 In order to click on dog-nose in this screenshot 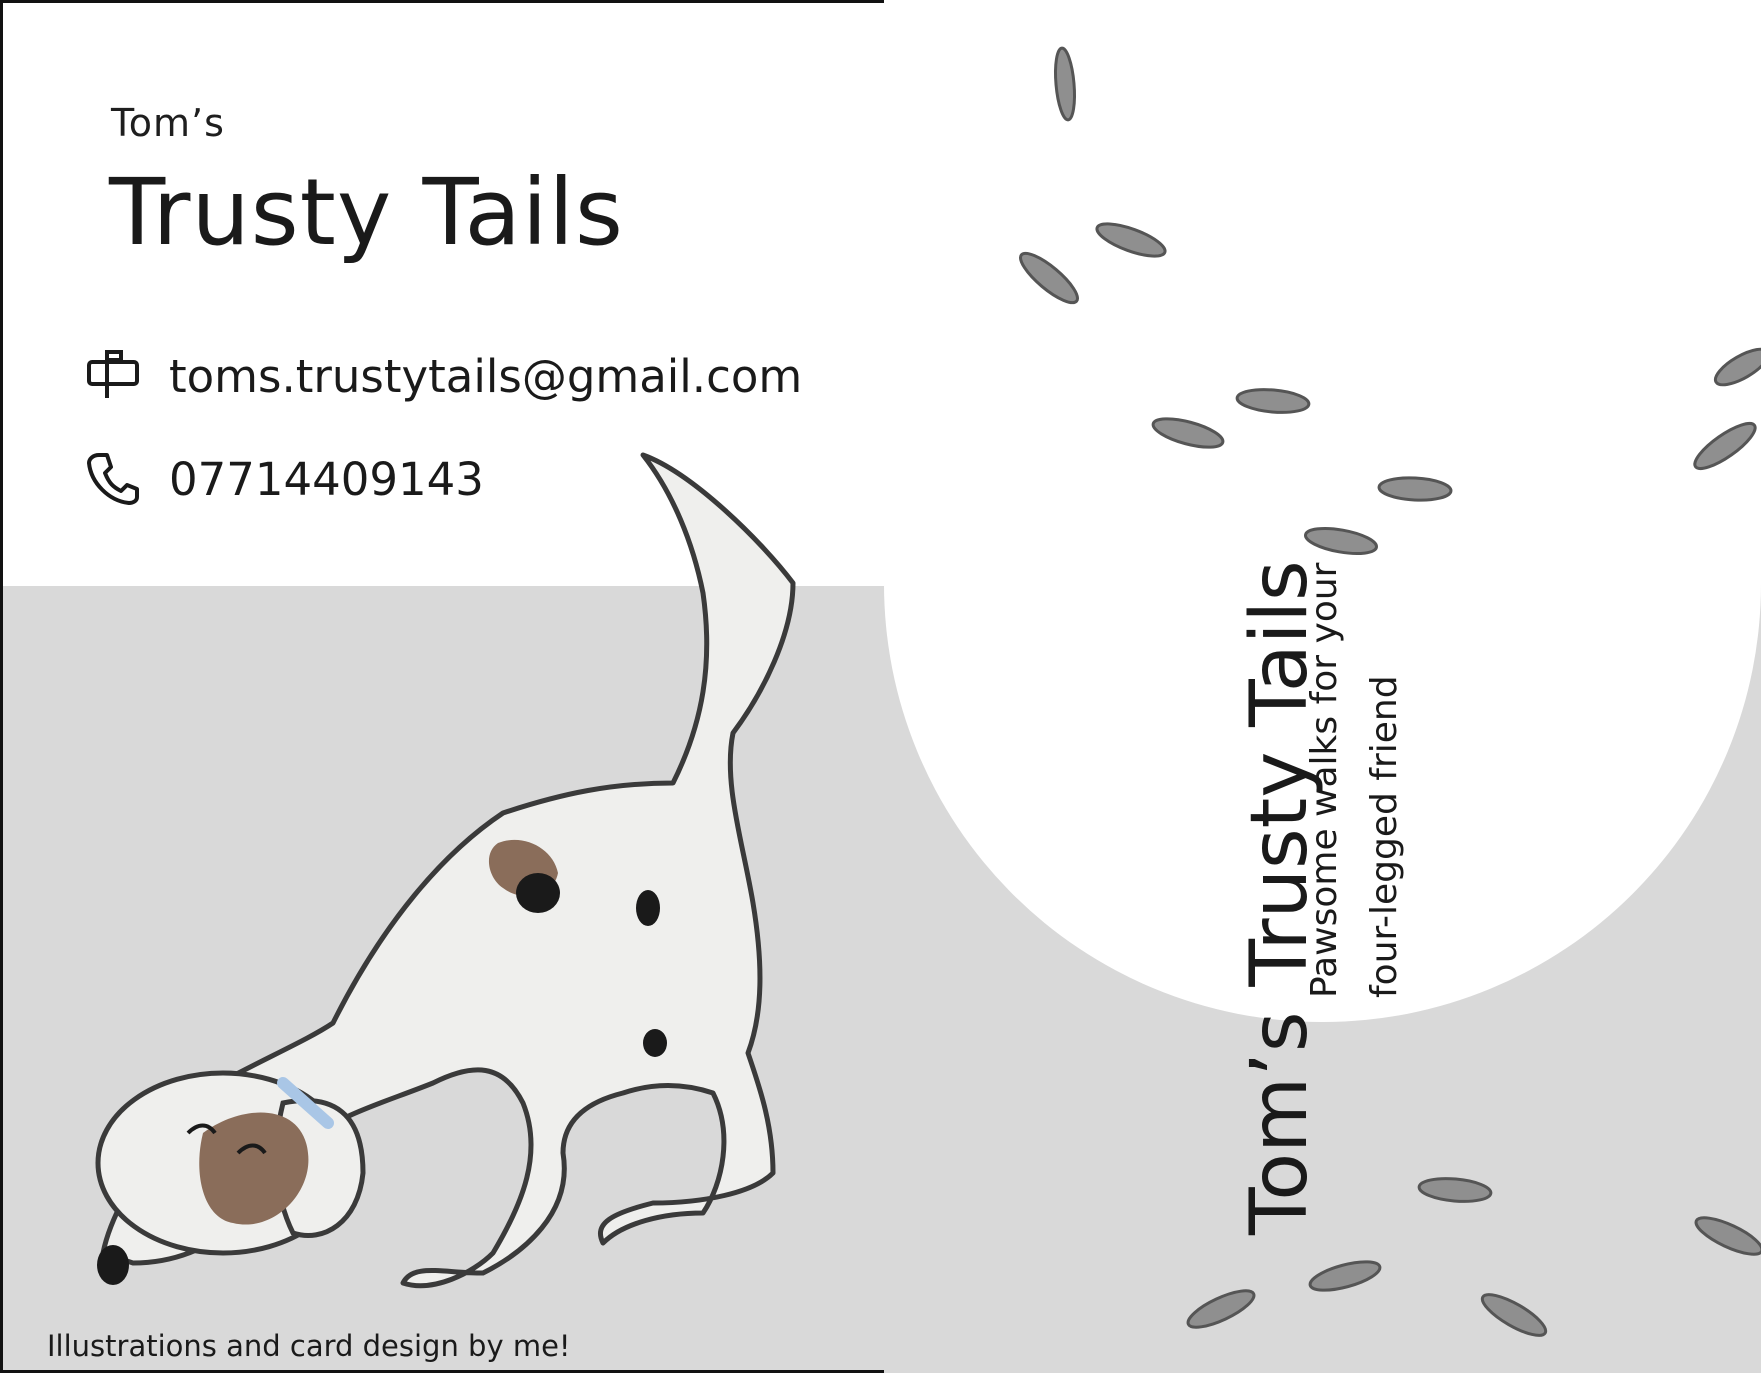, I will do `click(113, 1265)`.